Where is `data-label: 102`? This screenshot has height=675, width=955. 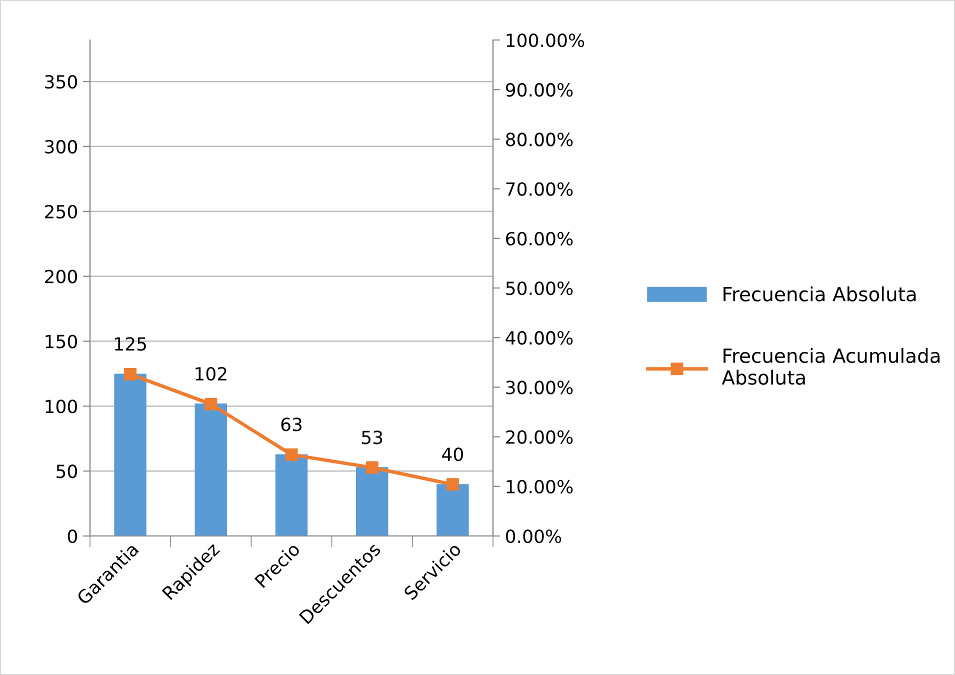 data-label: 102 is located at coordinates (211, 373).